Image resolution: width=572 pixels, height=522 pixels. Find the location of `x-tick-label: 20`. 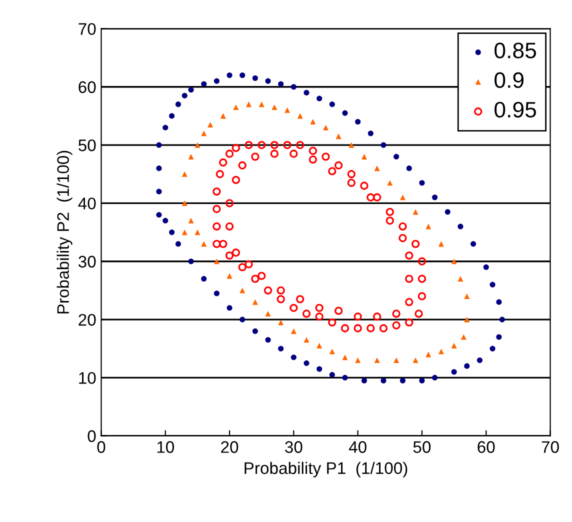

x-tick-label: 20 is located at coordinates (229, 447).